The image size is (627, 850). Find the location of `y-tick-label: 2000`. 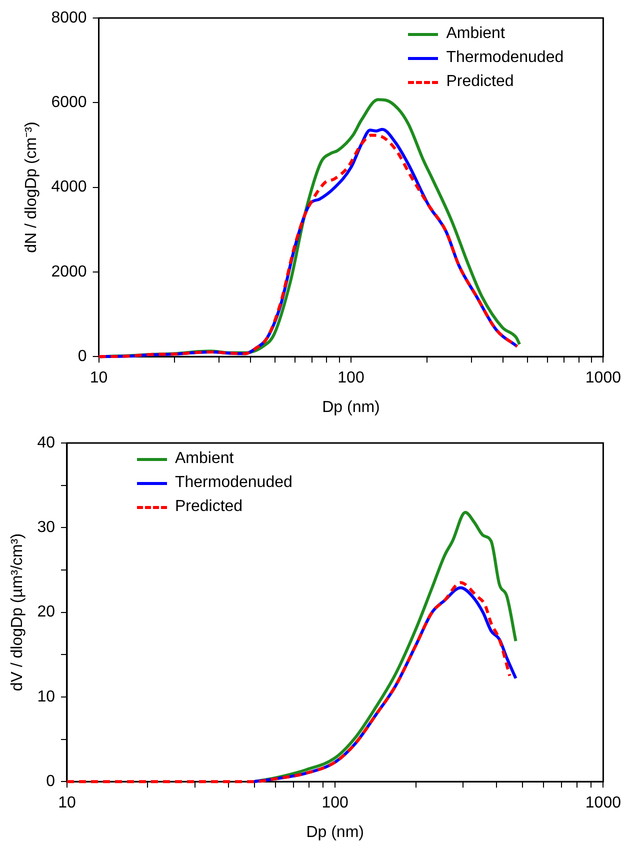

y-tick-label: 2000 is located at coordinates (69, 271).